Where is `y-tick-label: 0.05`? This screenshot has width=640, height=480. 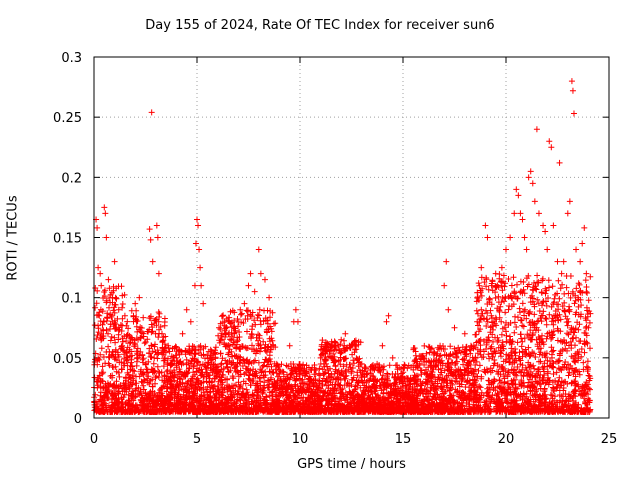
y-tick-label: 0.05 is located at coordinates (67, 359).